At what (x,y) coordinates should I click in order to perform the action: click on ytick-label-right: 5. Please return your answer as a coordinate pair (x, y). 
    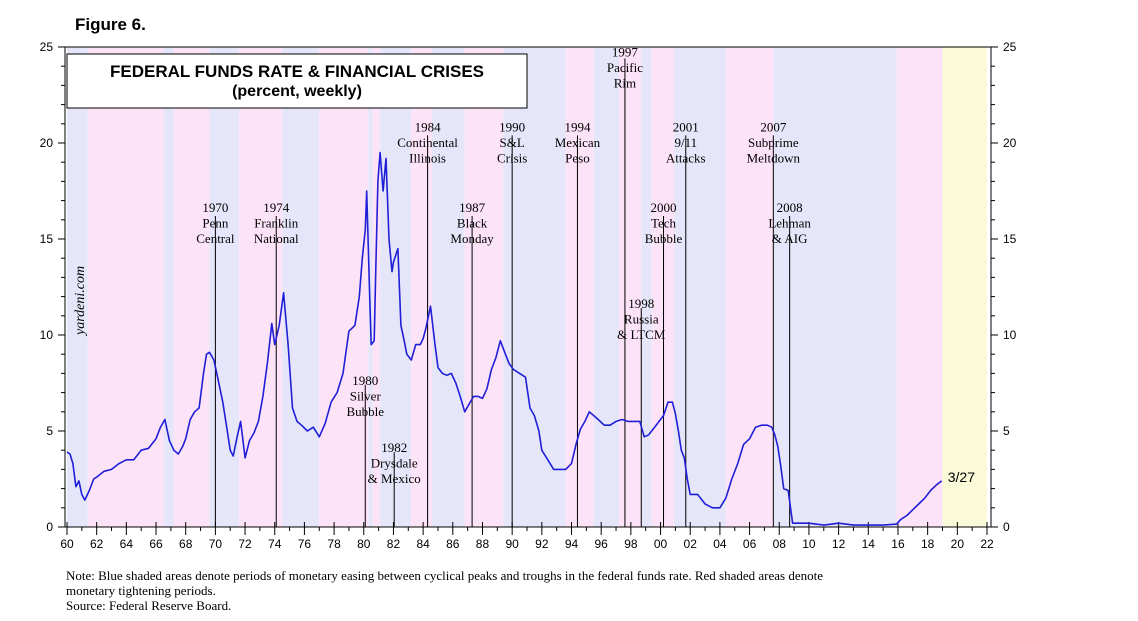
    Looking at the image, I should click on (1006, 431).